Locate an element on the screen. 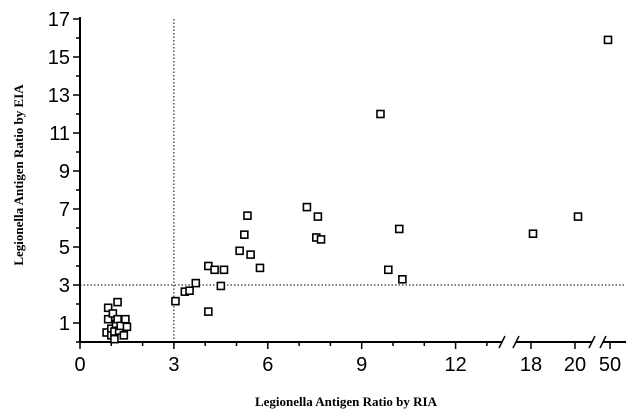 The image size is (637, 413). y-tick-label: 9 is located at coordinates (64, 172).